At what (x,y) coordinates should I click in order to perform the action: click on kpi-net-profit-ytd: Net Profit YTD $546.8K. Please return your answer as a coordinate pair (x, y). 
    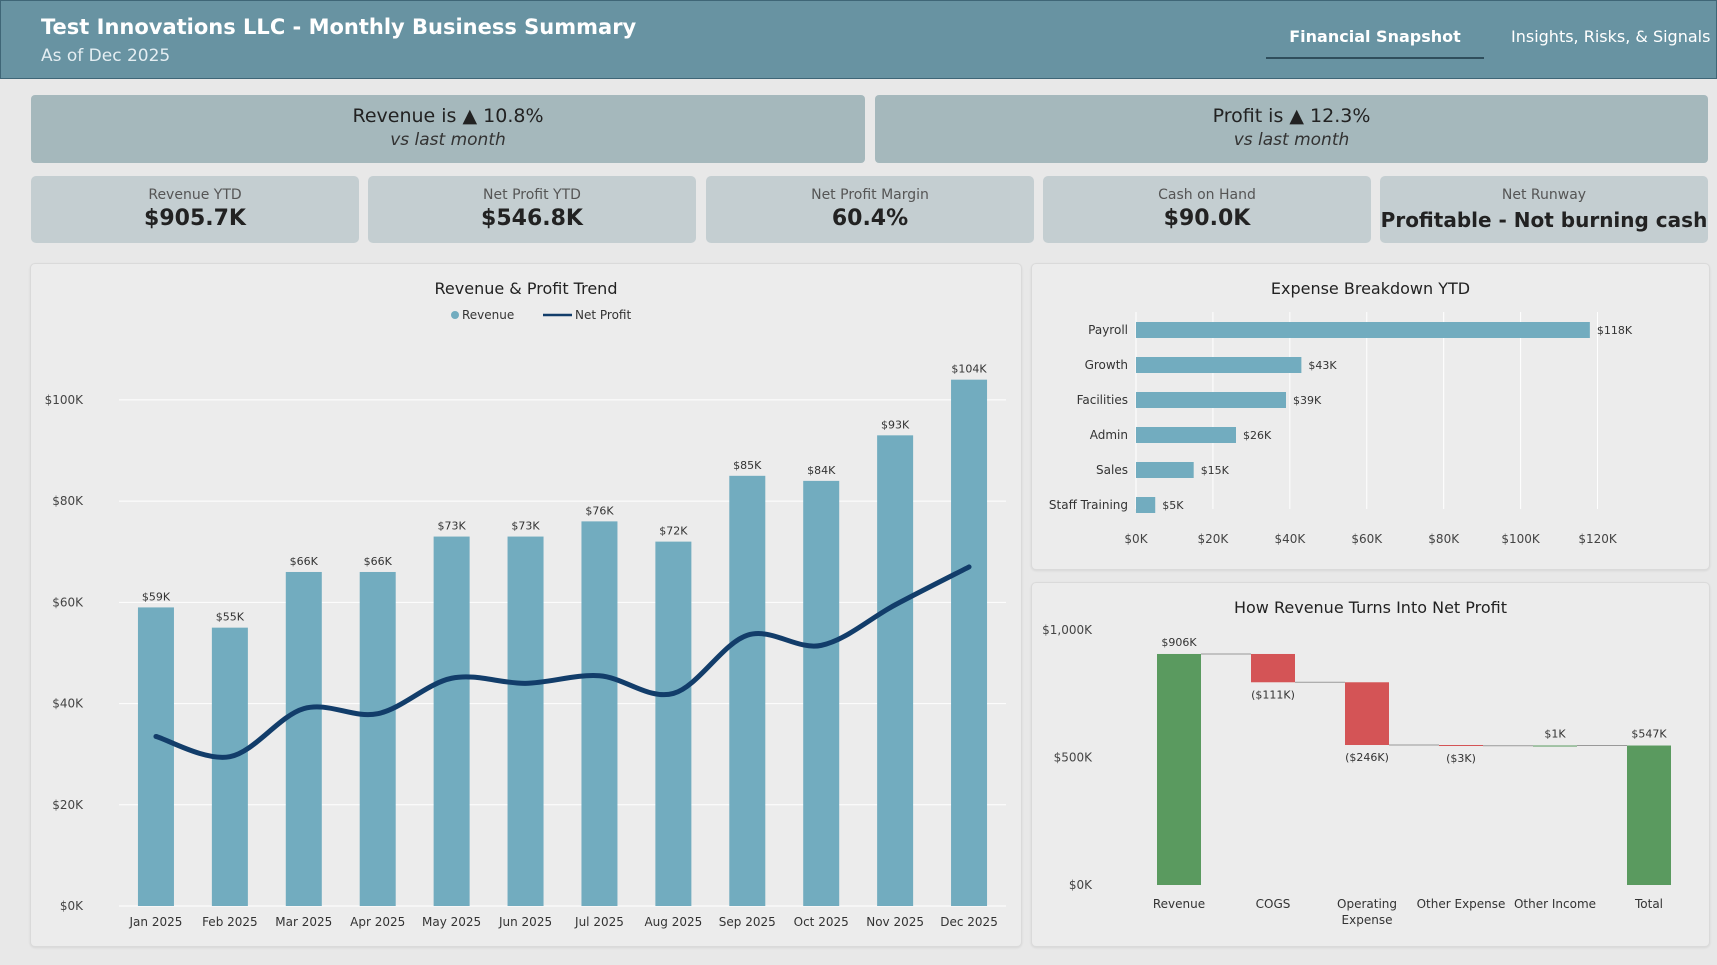
    Looking at the image, I should click on (532, 209).